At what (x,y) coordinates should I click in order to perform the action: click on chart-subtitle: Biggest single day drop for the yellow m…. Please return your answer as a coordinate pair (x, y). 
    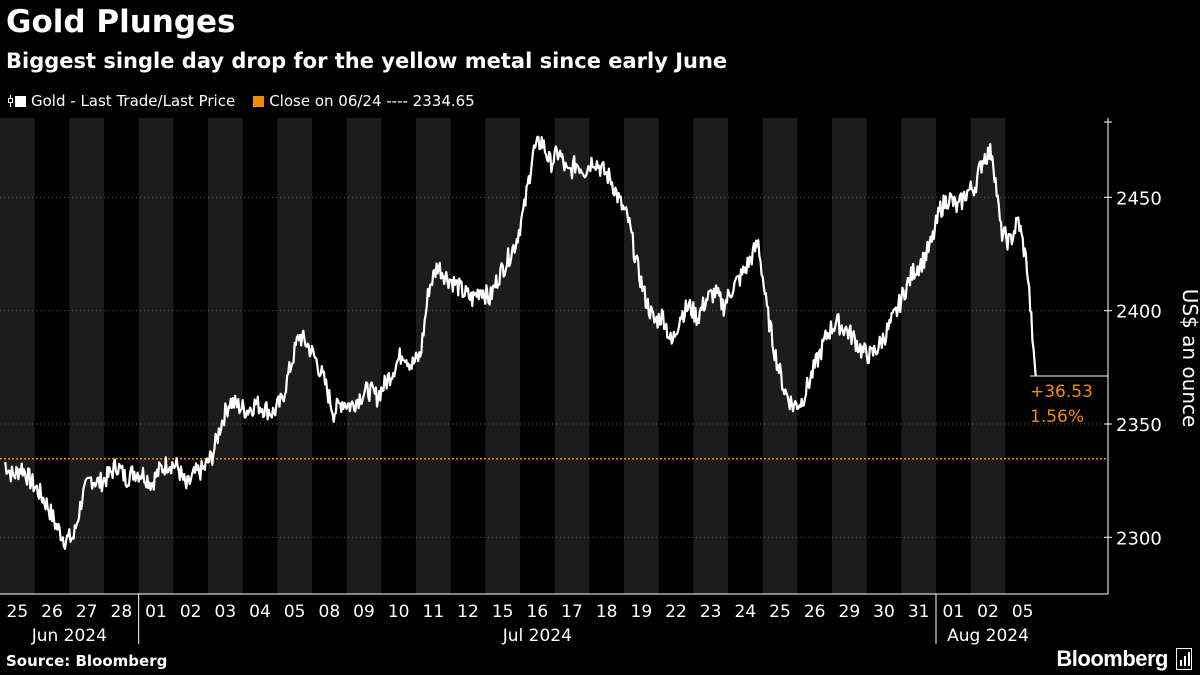
    Looking at the image, I should click on (367, 61).